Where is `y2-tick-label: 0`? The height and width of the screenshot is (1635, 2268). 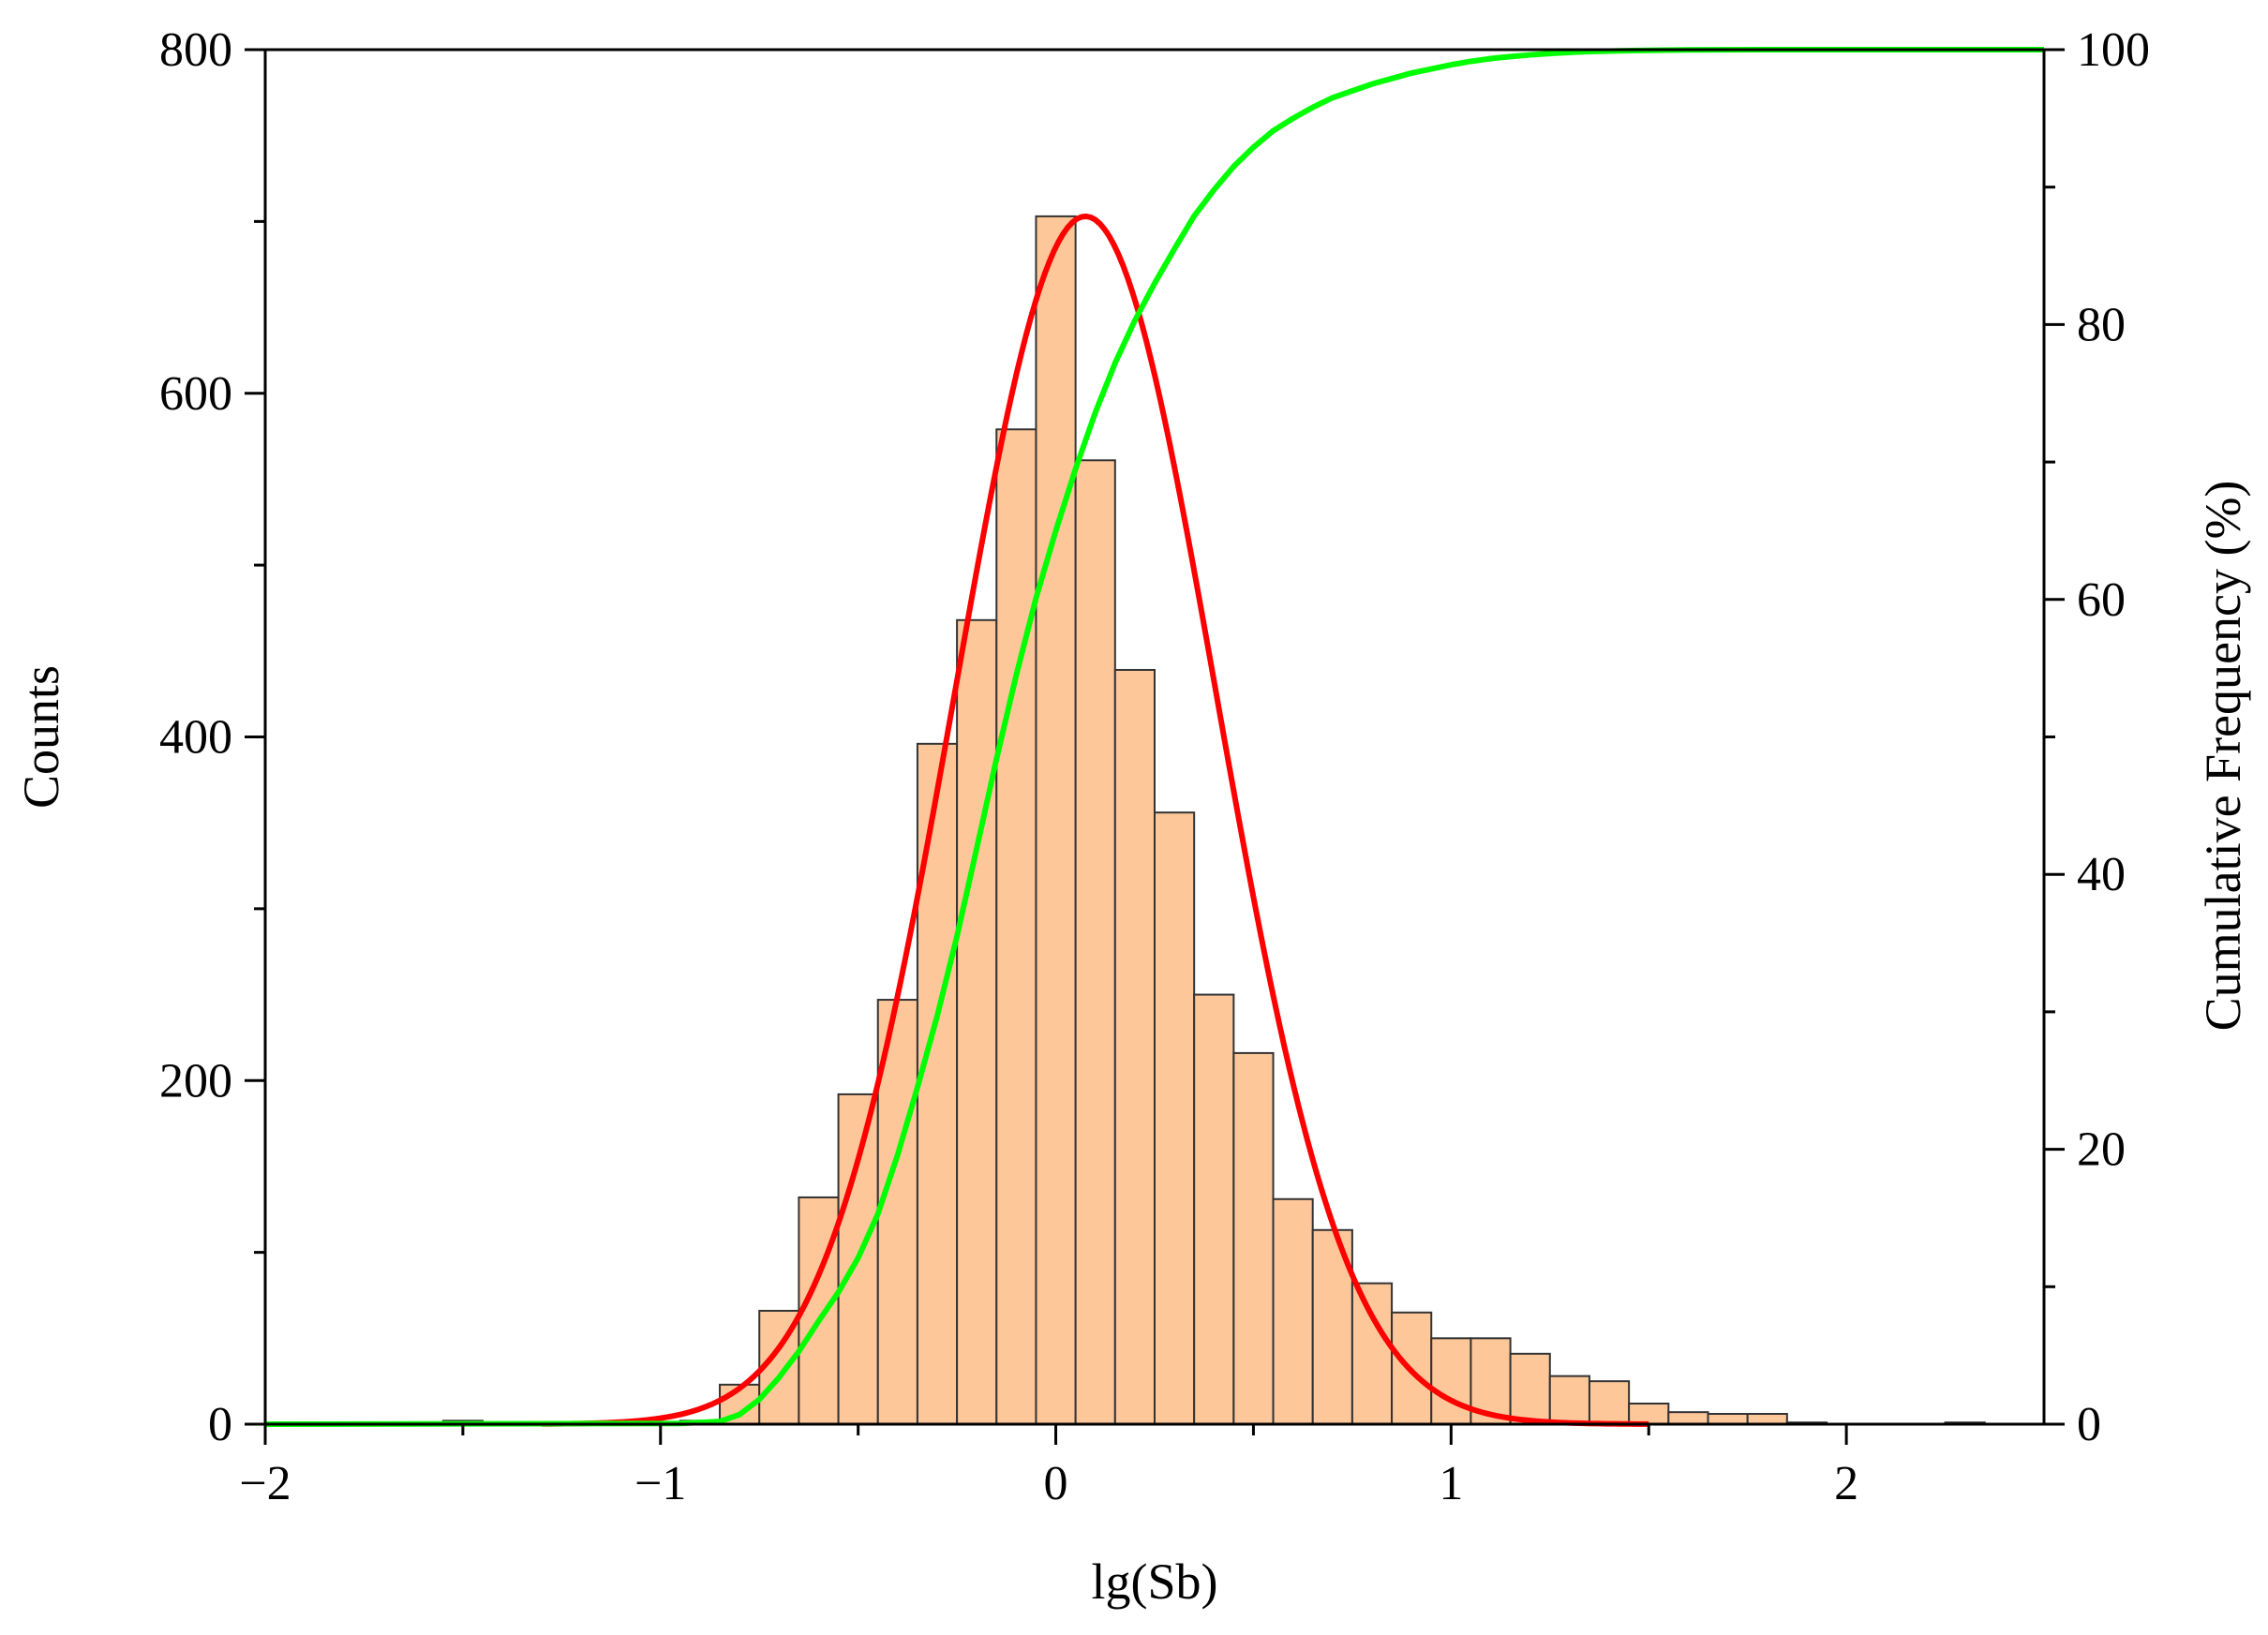
y2-tick-label: 0 is located at coordinates (2089, 1424).